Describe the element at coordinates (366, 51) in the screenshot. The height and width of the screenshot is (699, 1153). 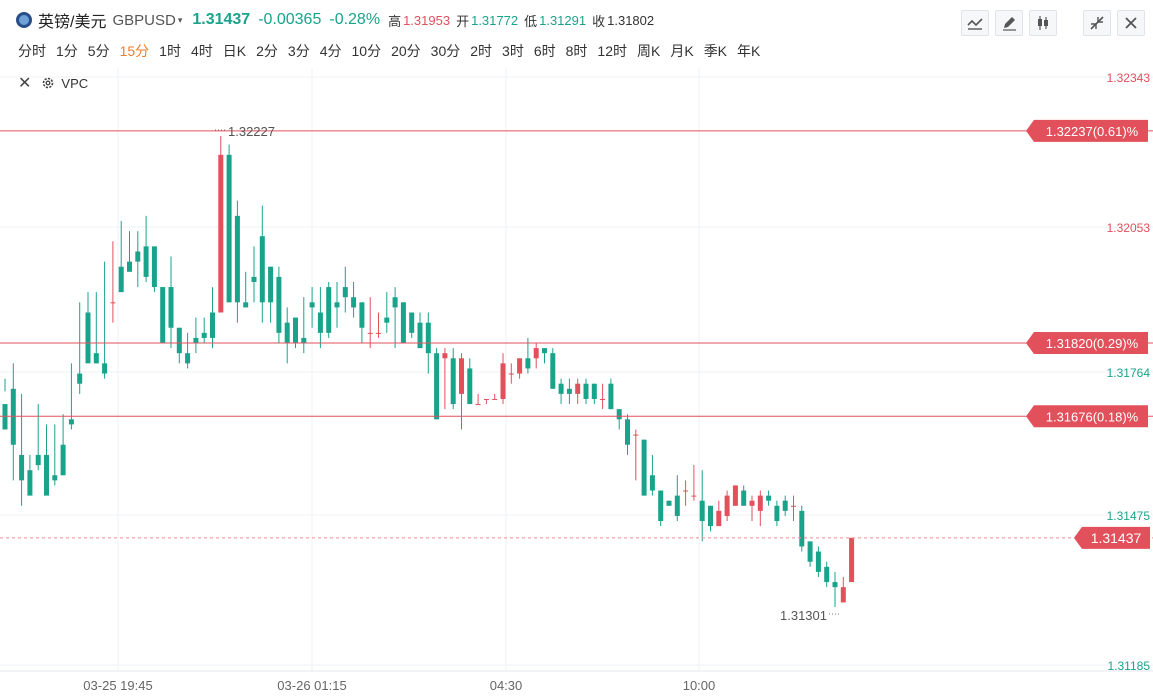
I see `interval-10: 10分` at that location.